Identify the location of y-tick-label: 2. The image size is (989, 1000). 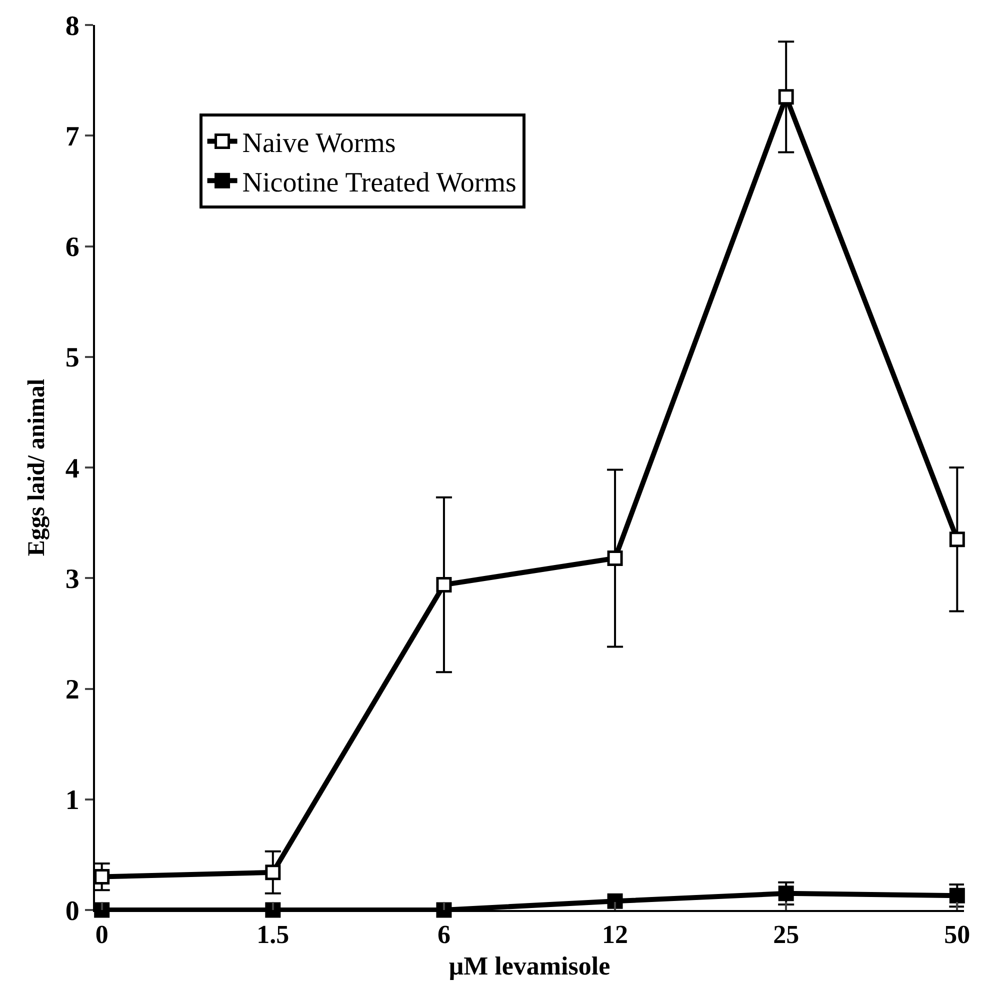
(72, 690).